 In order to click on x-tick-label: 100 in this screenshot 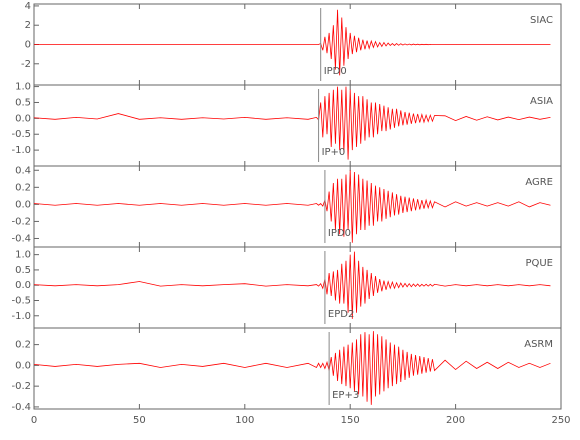, I will do `click(244, 420)`.